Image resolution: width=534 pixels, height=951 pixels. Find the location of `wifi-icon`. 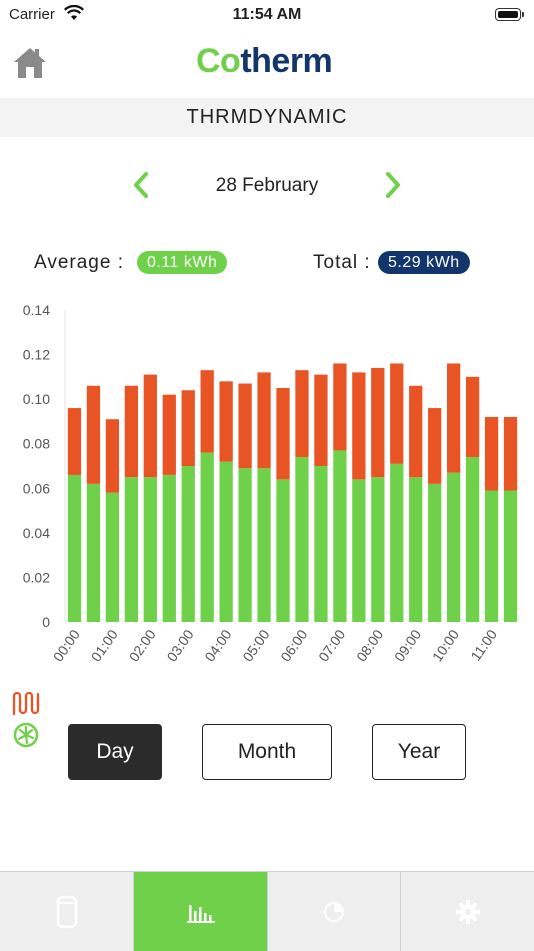

wifi-icon is located at coordinates (74, 15).